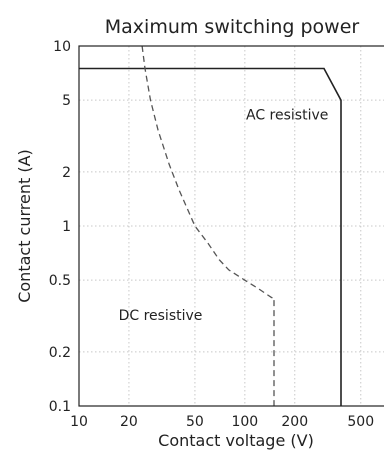  What do you see at coordinates (232, 27) in the screenshot?
I see `chart-title: Maximum switching power` at bounding box center [232, 27].